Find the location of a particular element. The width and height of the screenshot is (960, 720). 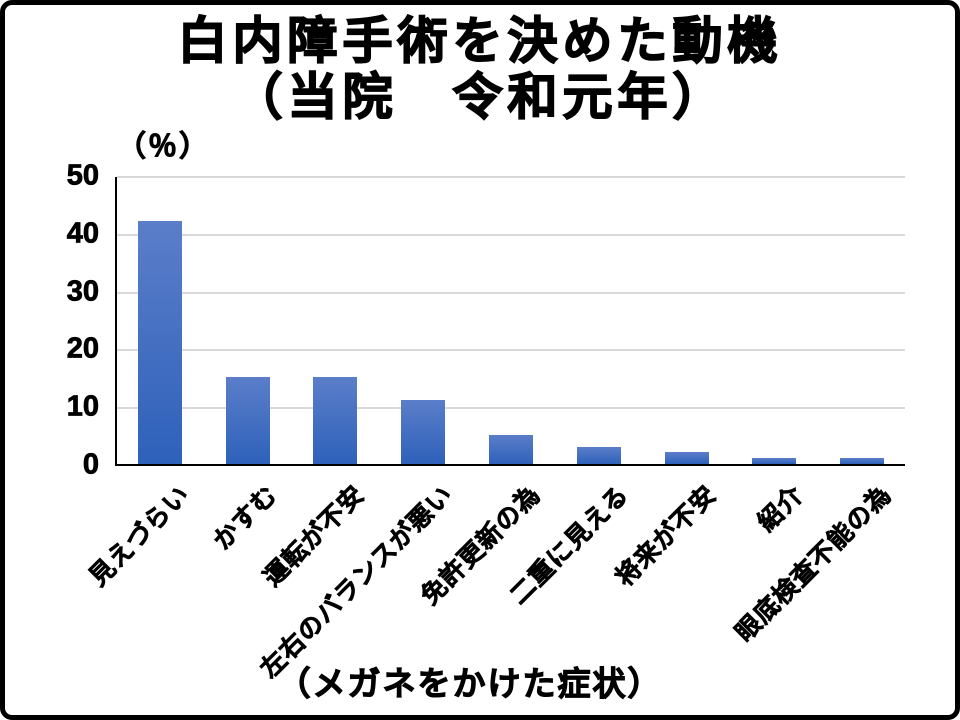

chart-title-line2: （当院 令和元年） is located at coordinates (480, 97).